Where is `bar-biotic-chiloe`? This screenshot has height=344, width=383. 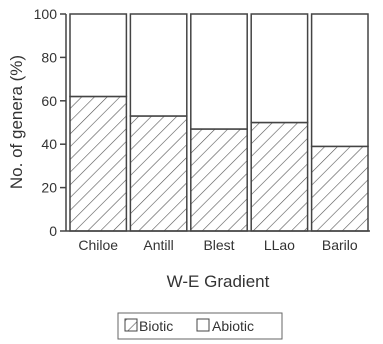 bar-biotic-chiloe is located at coordinates (98, 163).